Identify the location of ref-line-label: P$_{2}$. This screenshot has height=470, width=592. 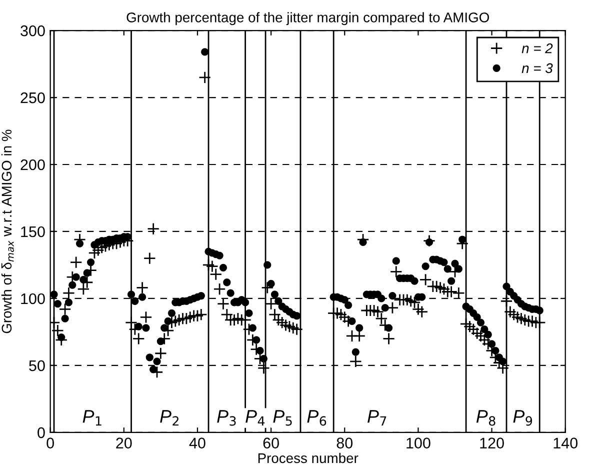
(169, 418).